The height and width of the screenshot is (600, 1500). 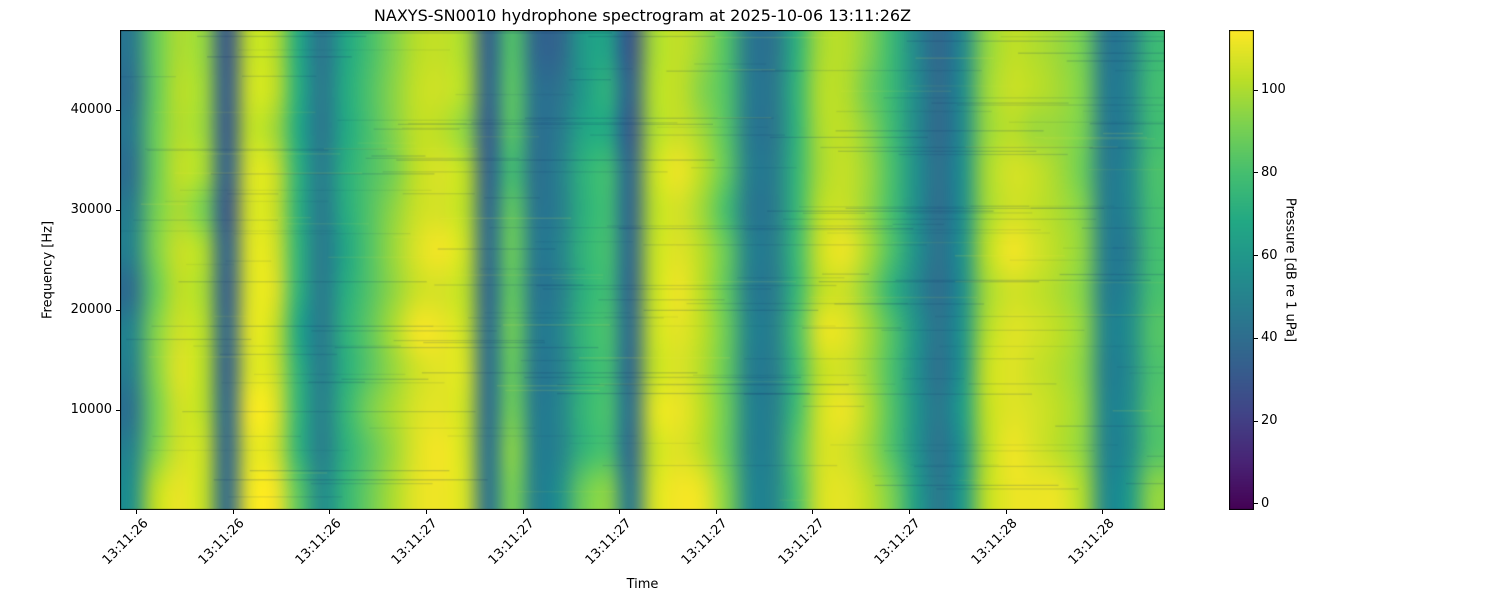 What do you see at coordinates (48, 270) in the screenshot?
I see `y-axis-label: Frequency [Hz]` at bounding box center [48, 270].